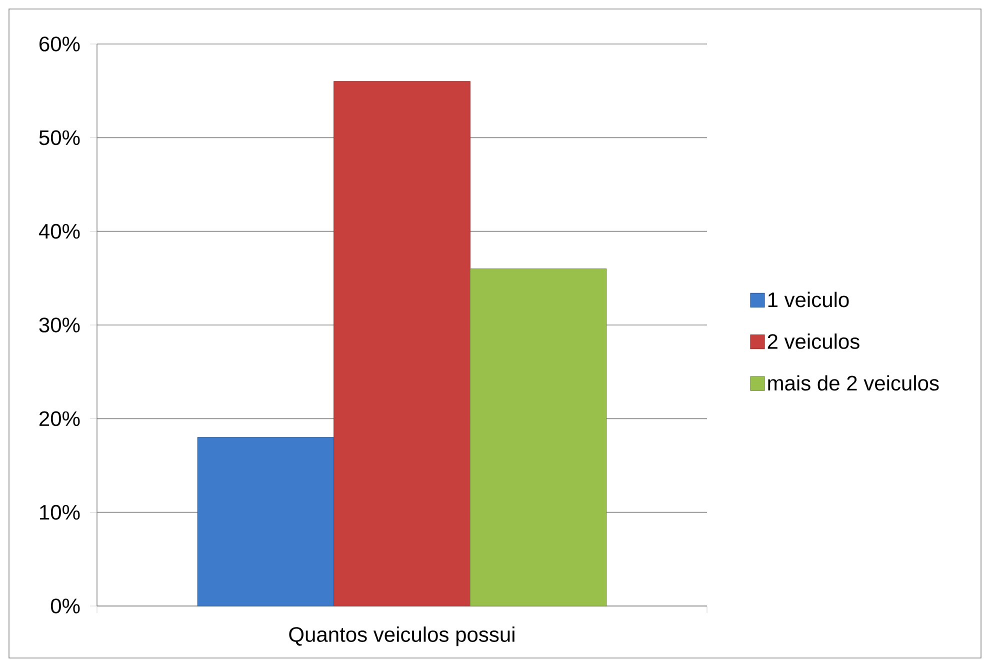  Describe the element at coordinates (59, 138) in the screenshot. I see `y-tick-label: 50%` at that location.